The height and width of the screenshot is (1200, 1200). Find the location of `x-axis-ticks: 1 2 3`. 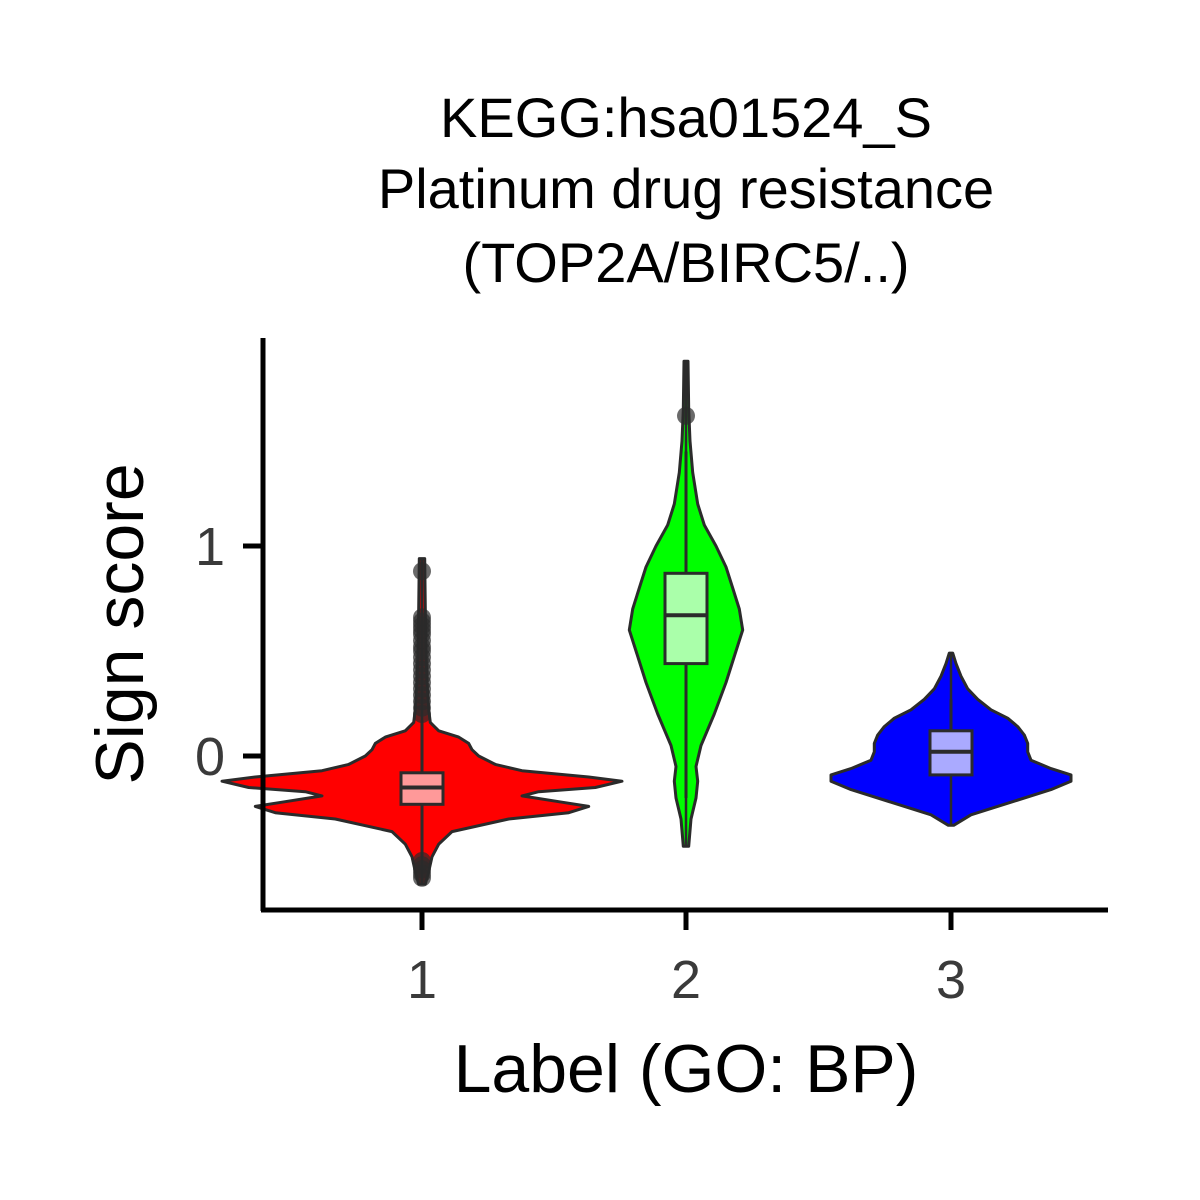

x-axis-ticks: 1 2 3 is located at coordinates (686, 960).